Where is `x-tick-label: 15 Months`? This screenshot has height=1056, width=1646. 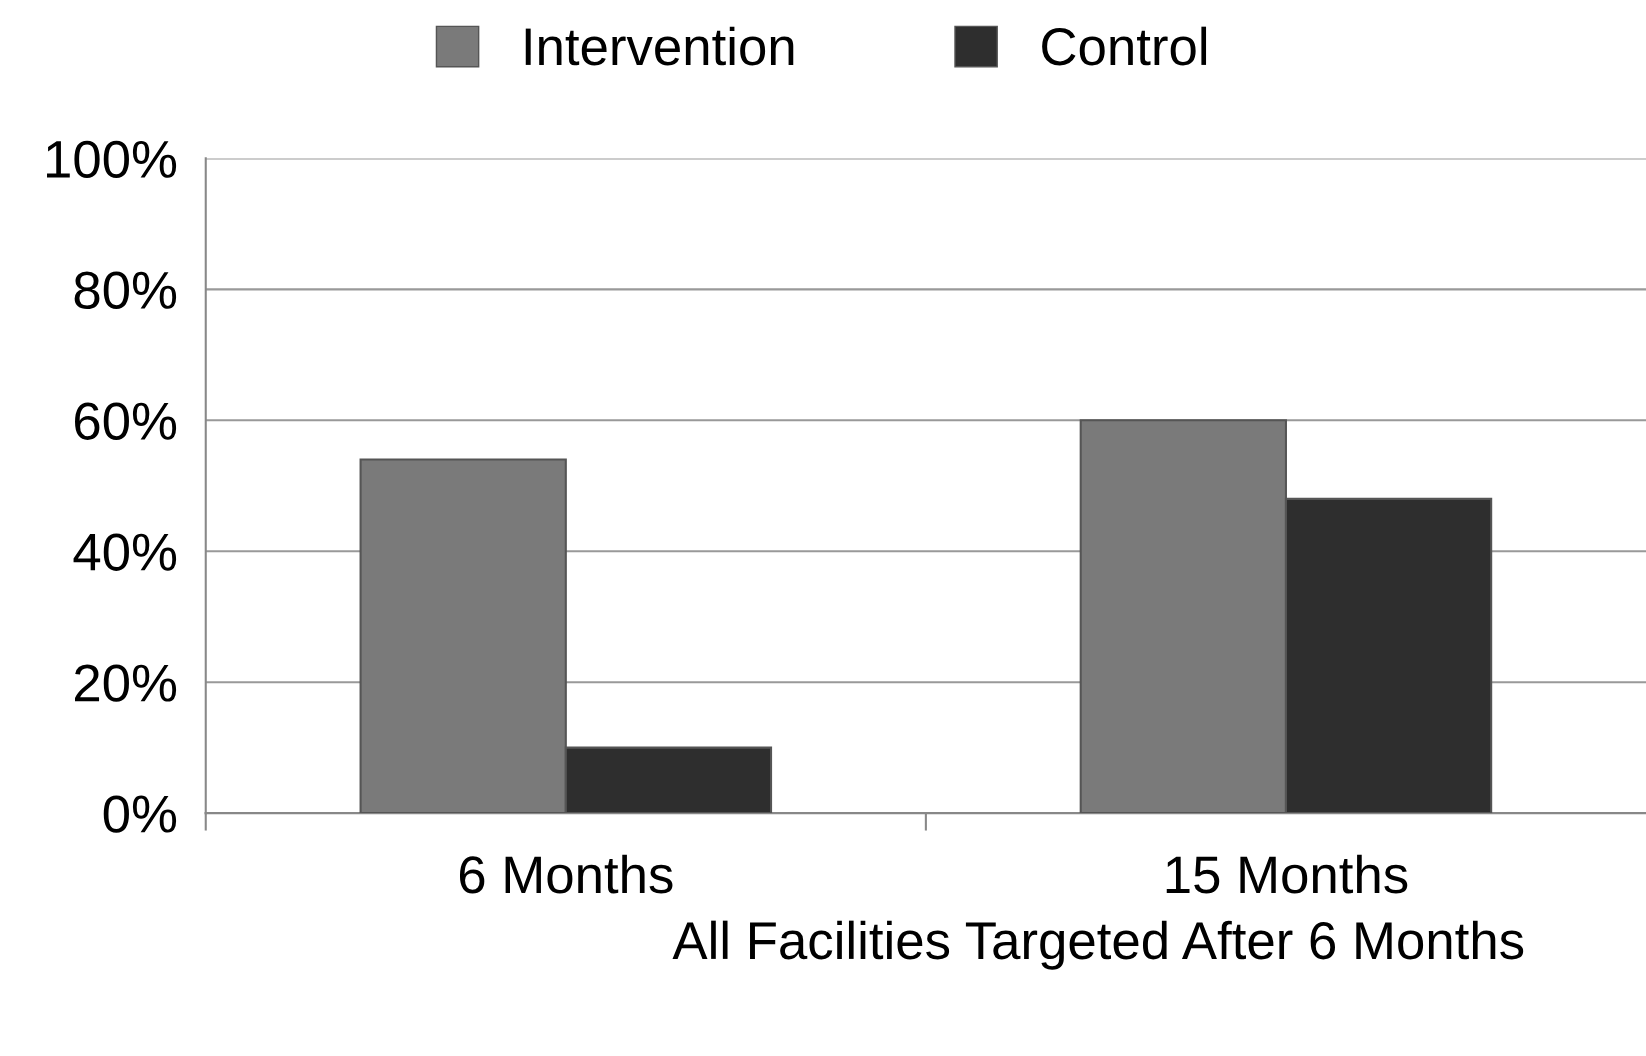
x-tick-label: 15 Months is located at coordinates (1287, 874).